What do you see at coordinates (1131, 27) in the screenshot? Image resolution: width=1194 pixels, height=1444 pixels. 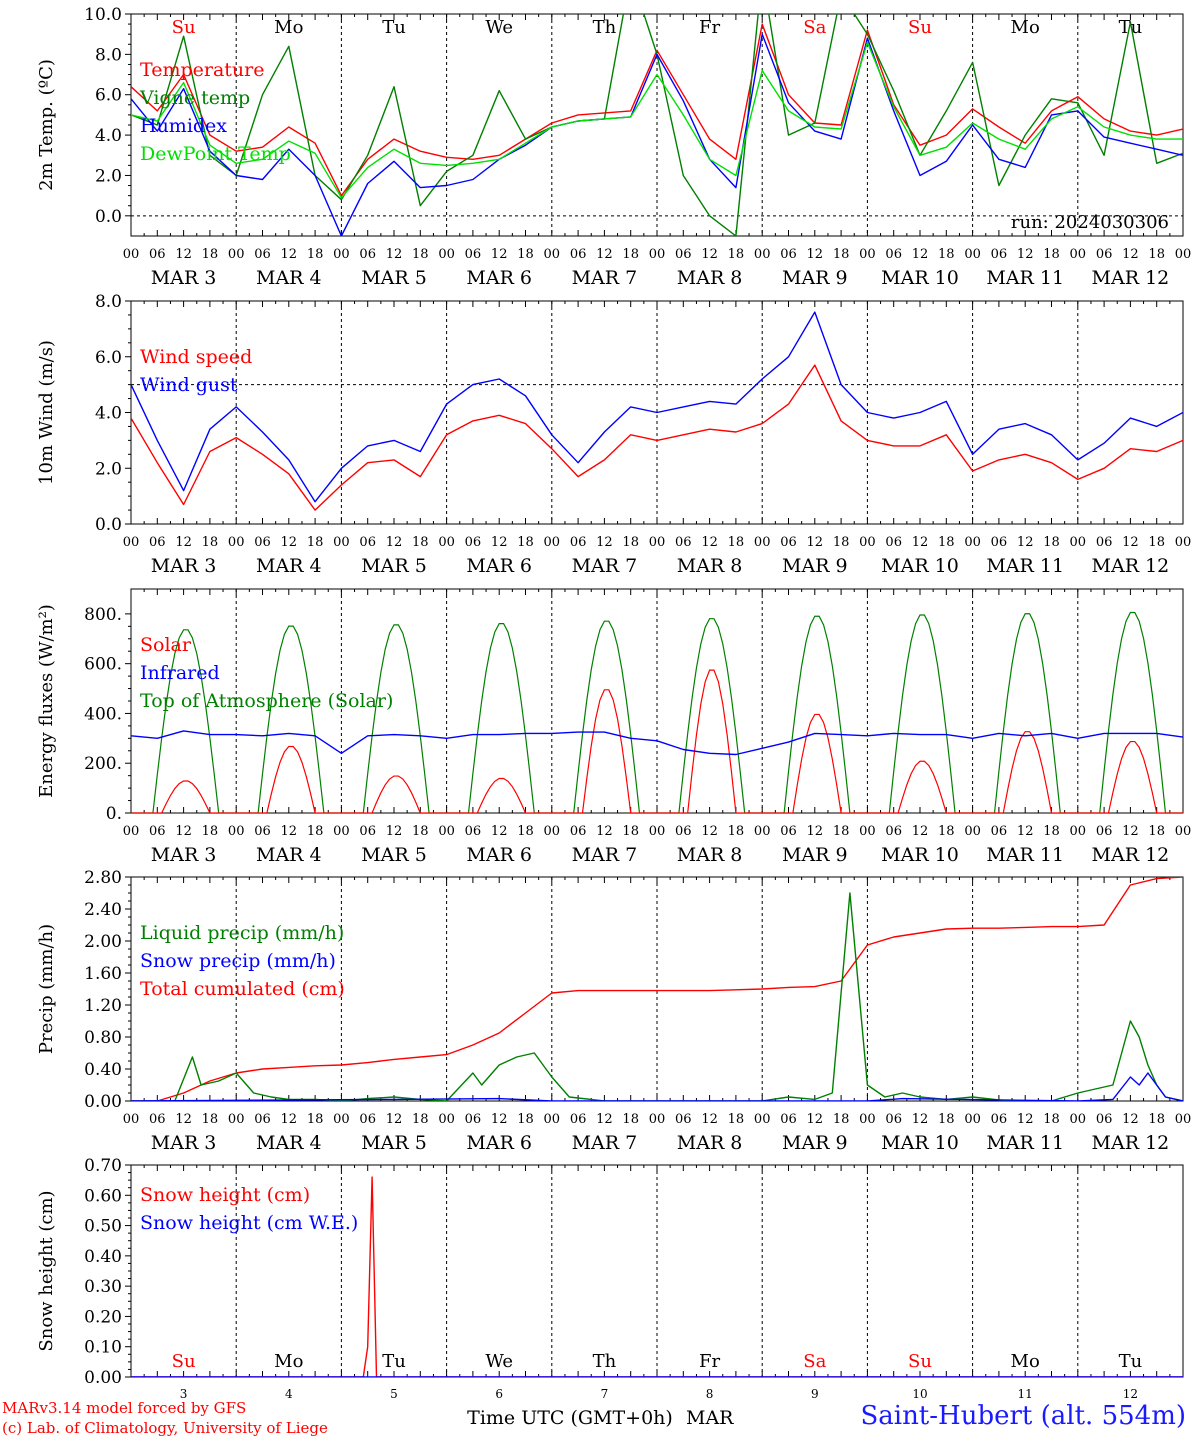 I see `weekday-label: Tu` at bounding box center [1131, 27].